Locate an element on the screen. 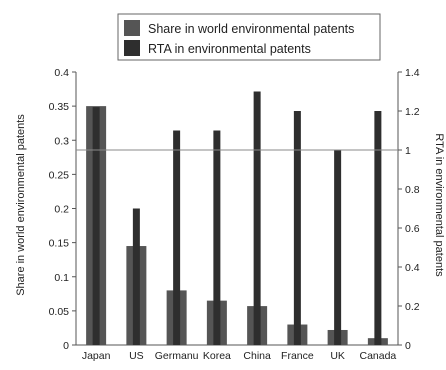 The image size is (446, 370). y-left-tick-label: 0.35 is located at coordinates (59, 107).